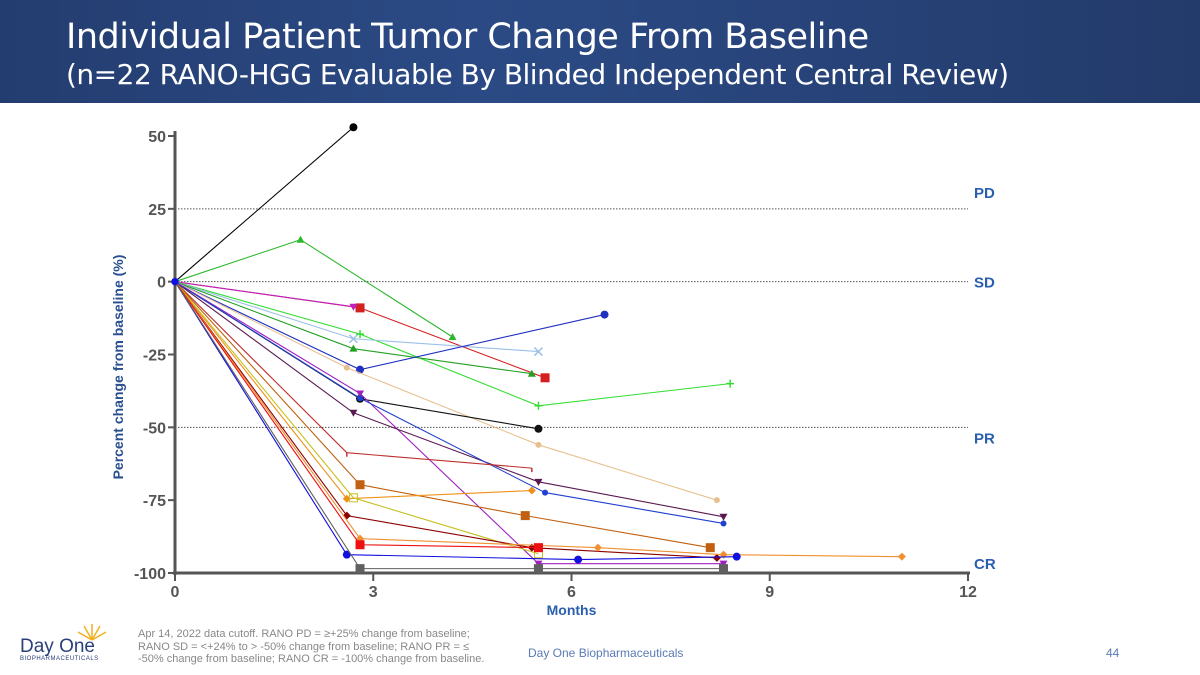  I want to click on reference-label-pr: PR, so click(984, 438).